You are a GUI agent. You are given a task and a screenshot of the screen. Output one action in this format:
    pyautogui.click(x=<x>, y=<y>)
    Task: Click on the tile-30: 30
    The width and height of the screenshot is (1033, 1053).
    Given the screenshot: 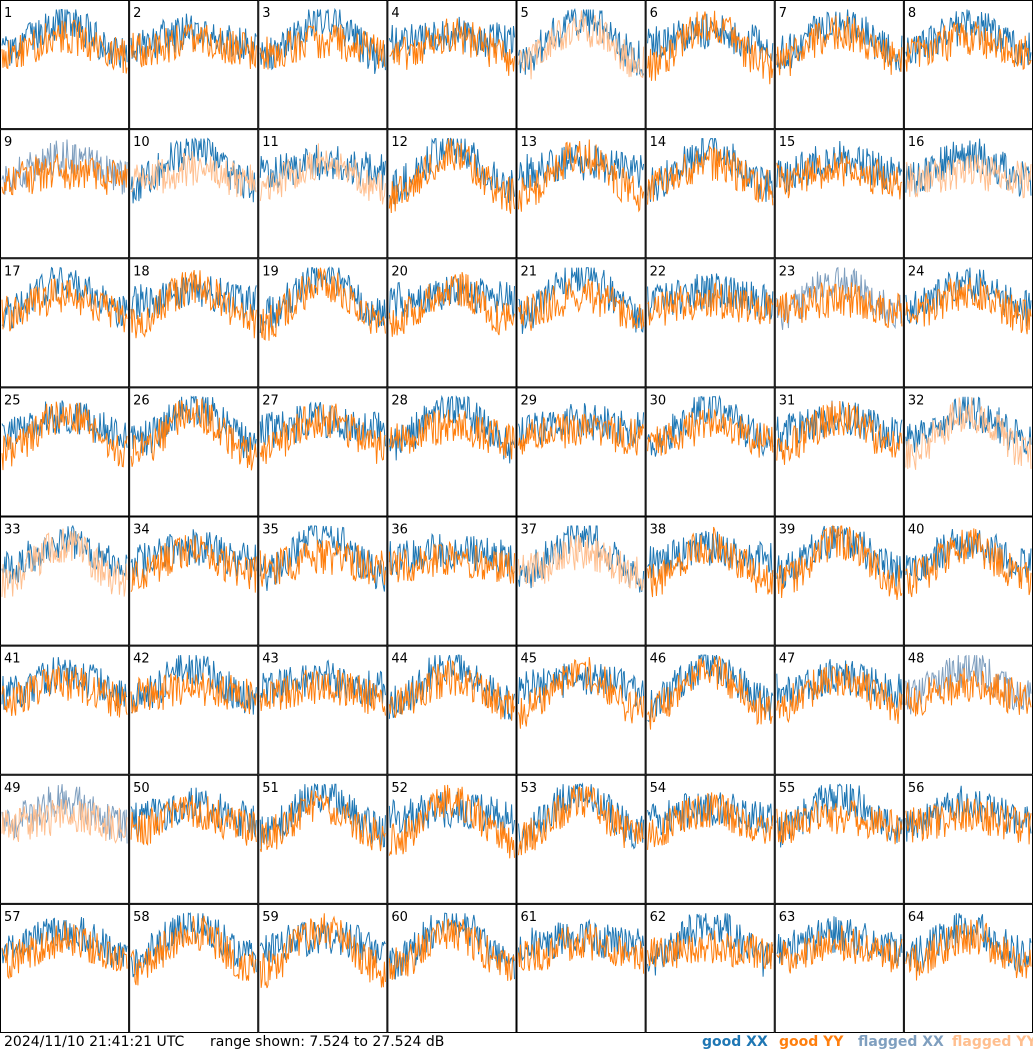 What is the action you would take?
    pyautogui.click(x=710, y=452)
    